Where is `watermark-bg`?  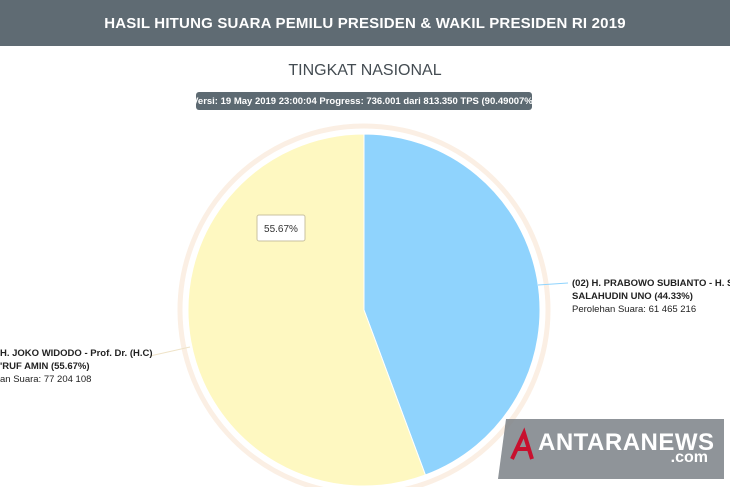 watermark-bg is located at coordinates (611, 449).